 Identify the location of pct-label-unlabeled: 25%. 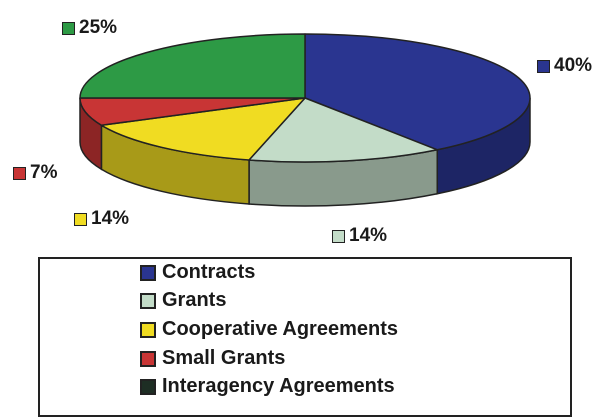
(89, 28).